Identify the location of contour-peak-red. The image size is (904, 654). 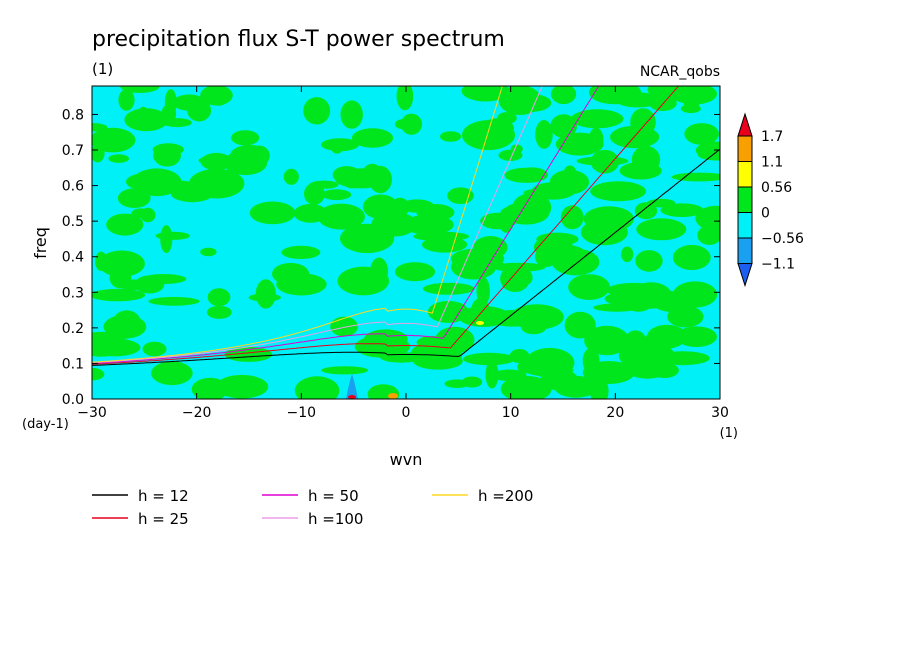
(352, 397).